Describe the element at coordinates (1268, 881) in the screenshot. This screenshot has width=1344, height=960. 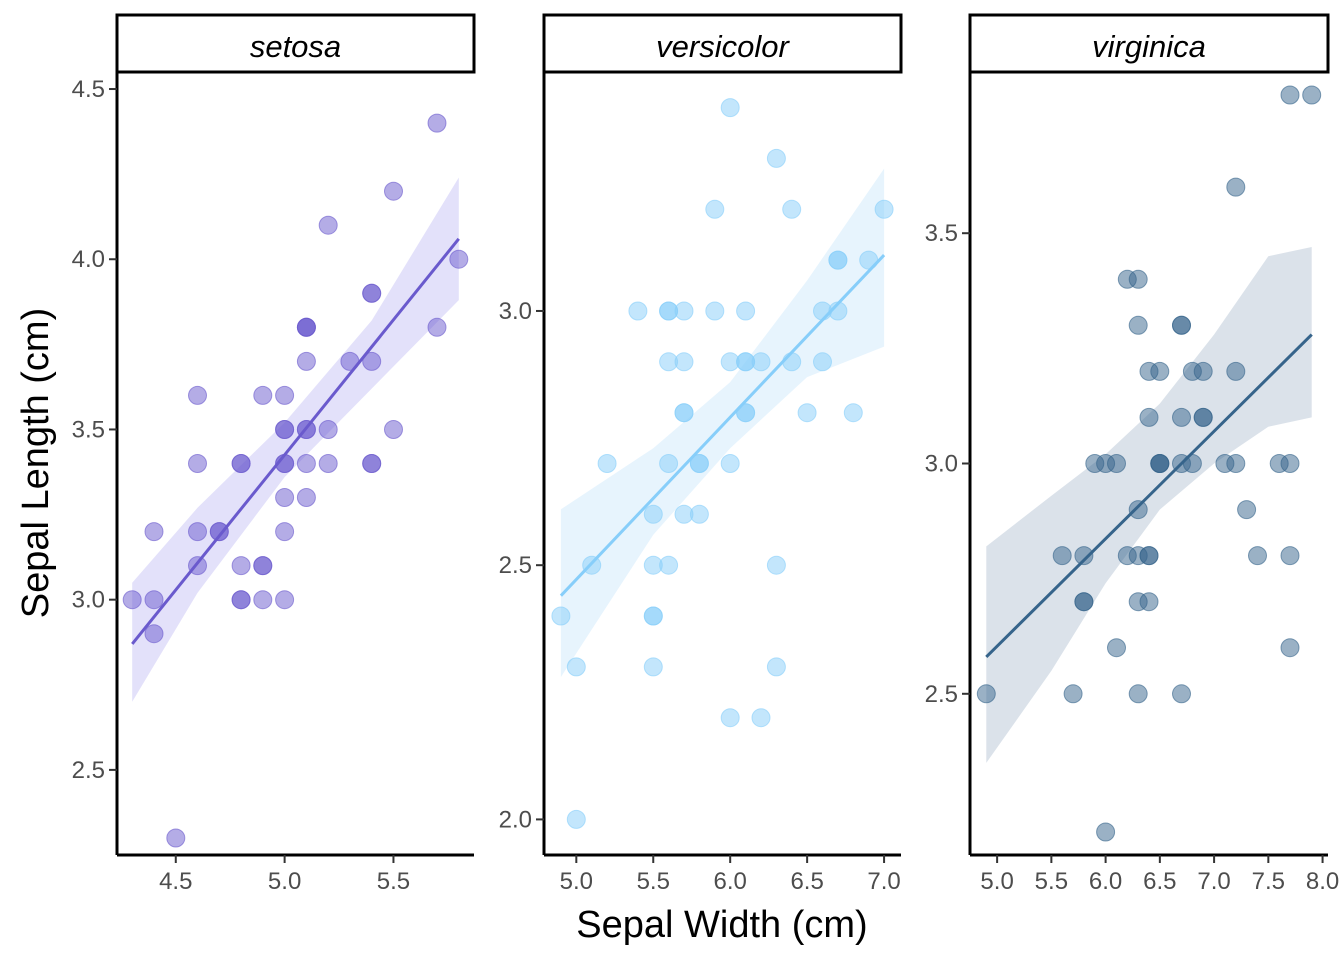
I see `x-tick-label: 7.5` at that location.